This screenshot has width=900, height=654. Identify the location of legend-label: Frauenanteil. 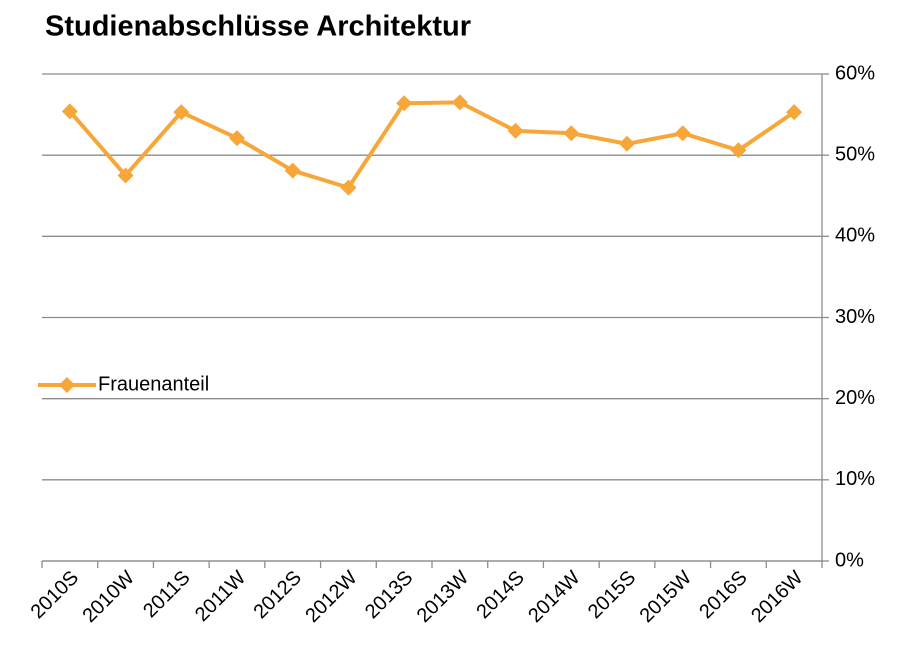
(153, 384).